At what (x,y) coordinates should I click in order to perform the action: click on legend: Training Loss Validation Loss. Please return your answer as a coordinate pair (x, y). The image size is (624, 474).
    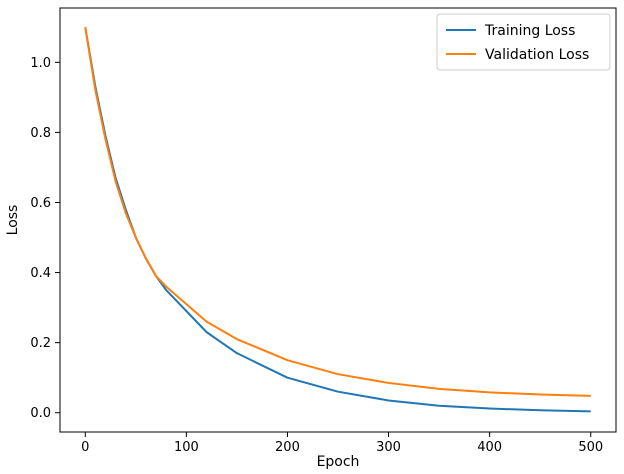
    Looking at the image, I should click on (523, 42).